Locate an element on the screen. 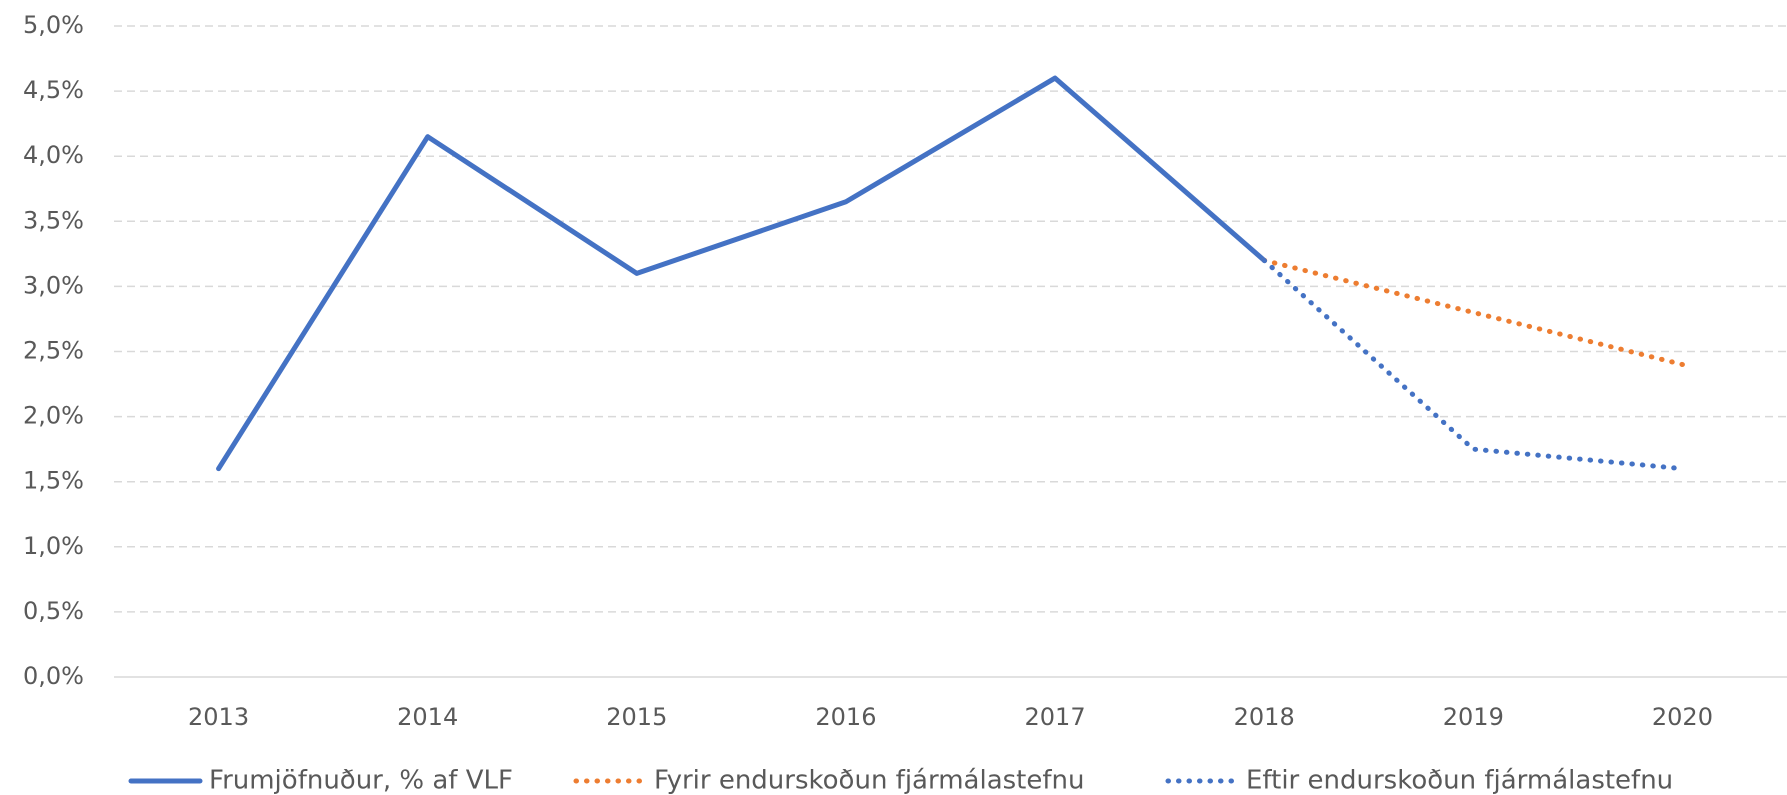 This screenshot has width=1787, height=795. x-tick-label: 2013 is located at coordinates (218, 717).